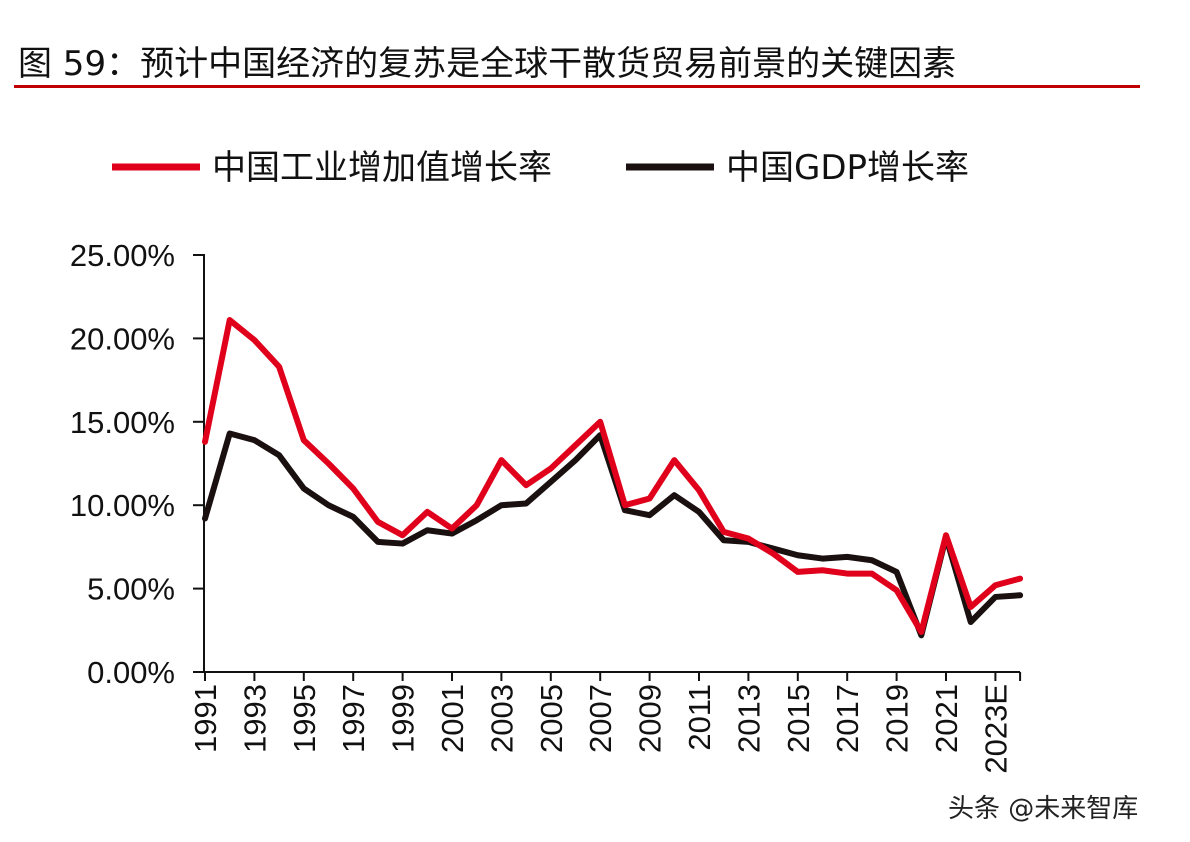 The height and width of the screenshot is (842, 1190). Describe the element at coordinates (254, 718) in the screenshot. I see `x-tick-label: 1993` at that location.